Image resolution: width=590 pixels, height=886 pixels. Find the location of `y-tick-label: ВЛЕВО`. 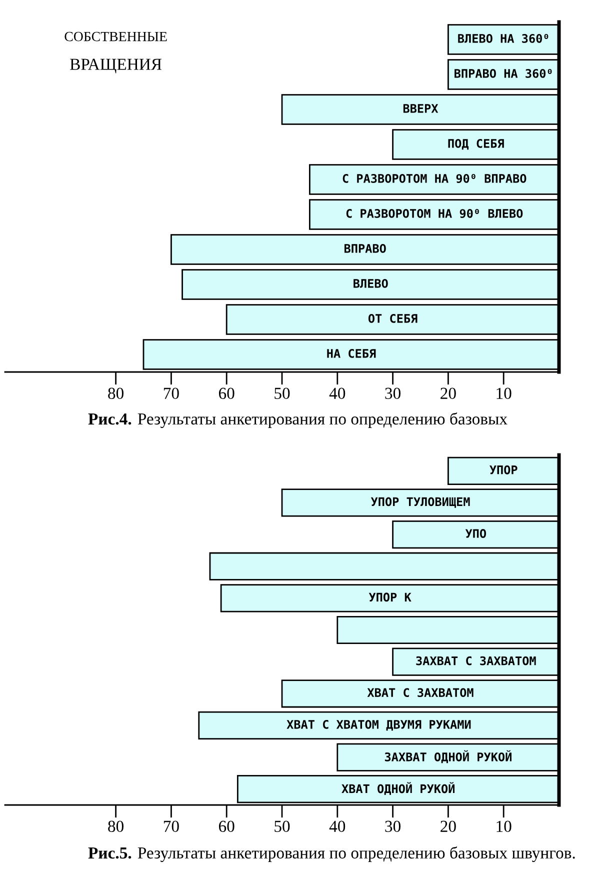

y-tick-label: ВЛЕВО is located at coordinates (371, 283).